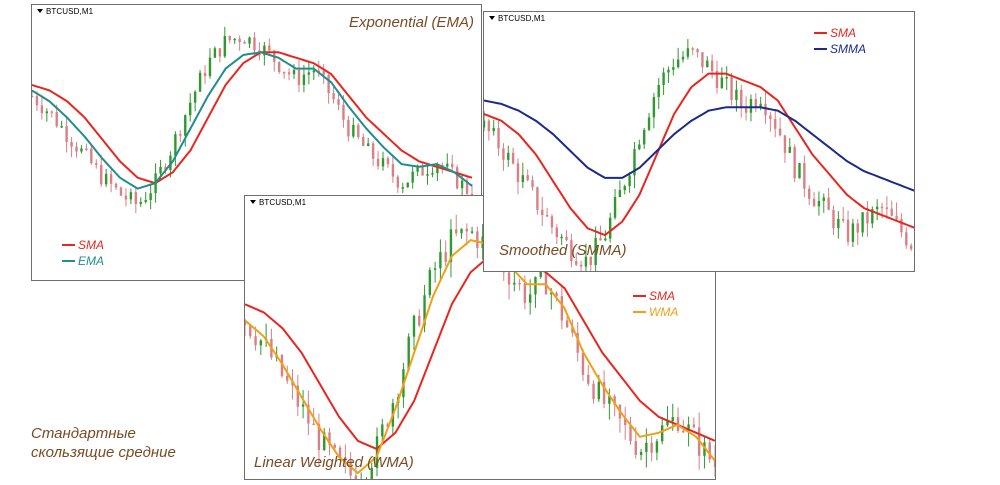 The height and width of the screenshot is (485, 1000). Describe the element at coordinates (83, 261) in the screenshot. I see `legend-item-ema: EMA` at that location.